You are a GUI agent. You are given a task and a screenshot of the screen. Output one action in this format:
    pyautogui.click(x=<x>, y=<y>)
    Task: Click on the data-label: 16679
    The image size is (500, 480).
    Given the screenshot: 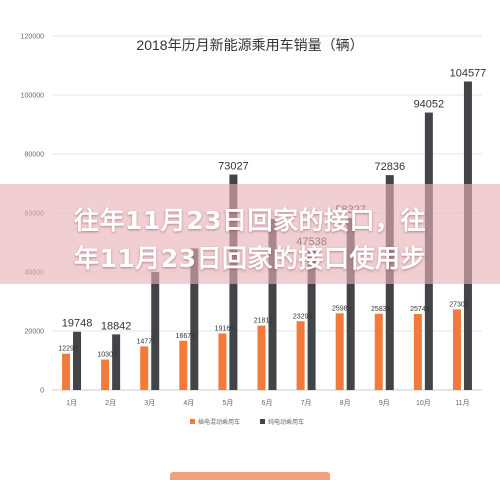 What is the action you would take?
    pyautogui.click(x=186, y=336)
    